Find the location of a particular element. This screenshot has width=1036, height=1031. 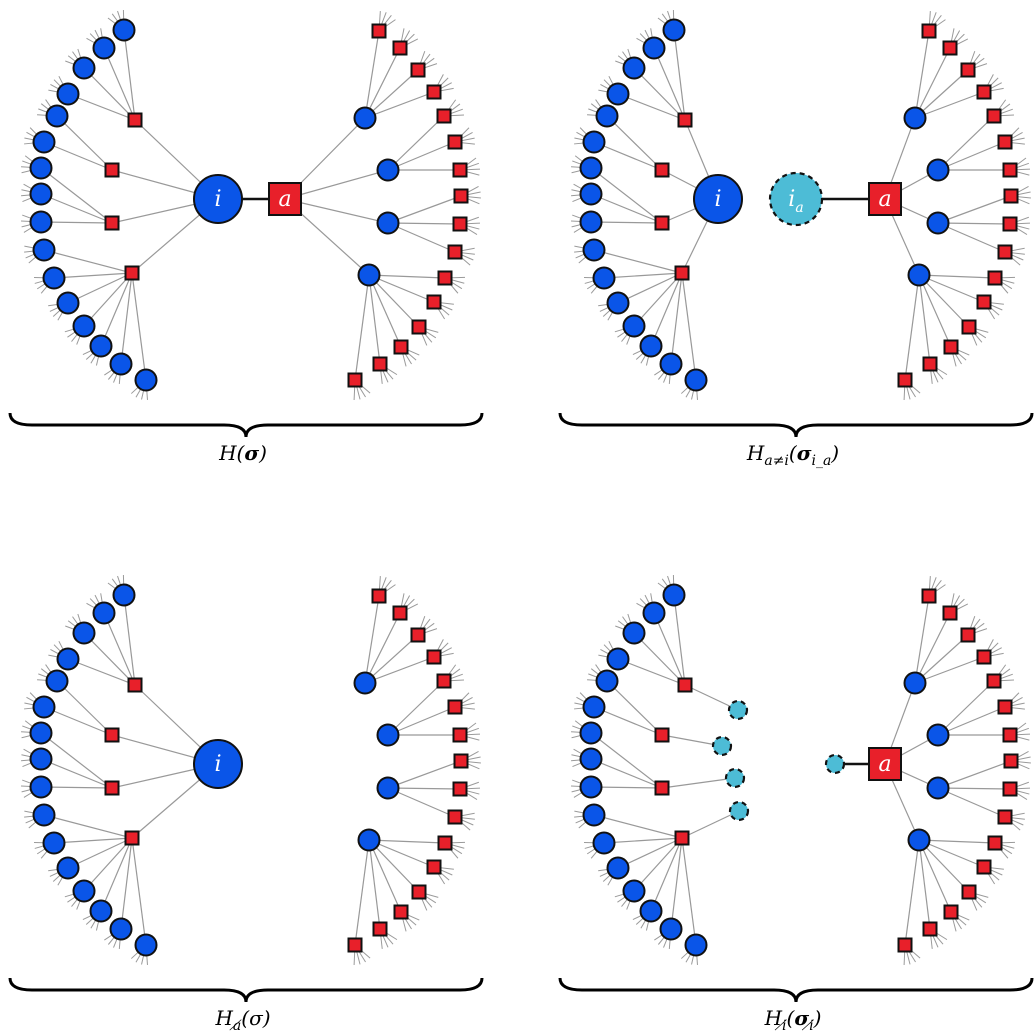

caption-sub: a≠i is located at coordinates (776, 461).